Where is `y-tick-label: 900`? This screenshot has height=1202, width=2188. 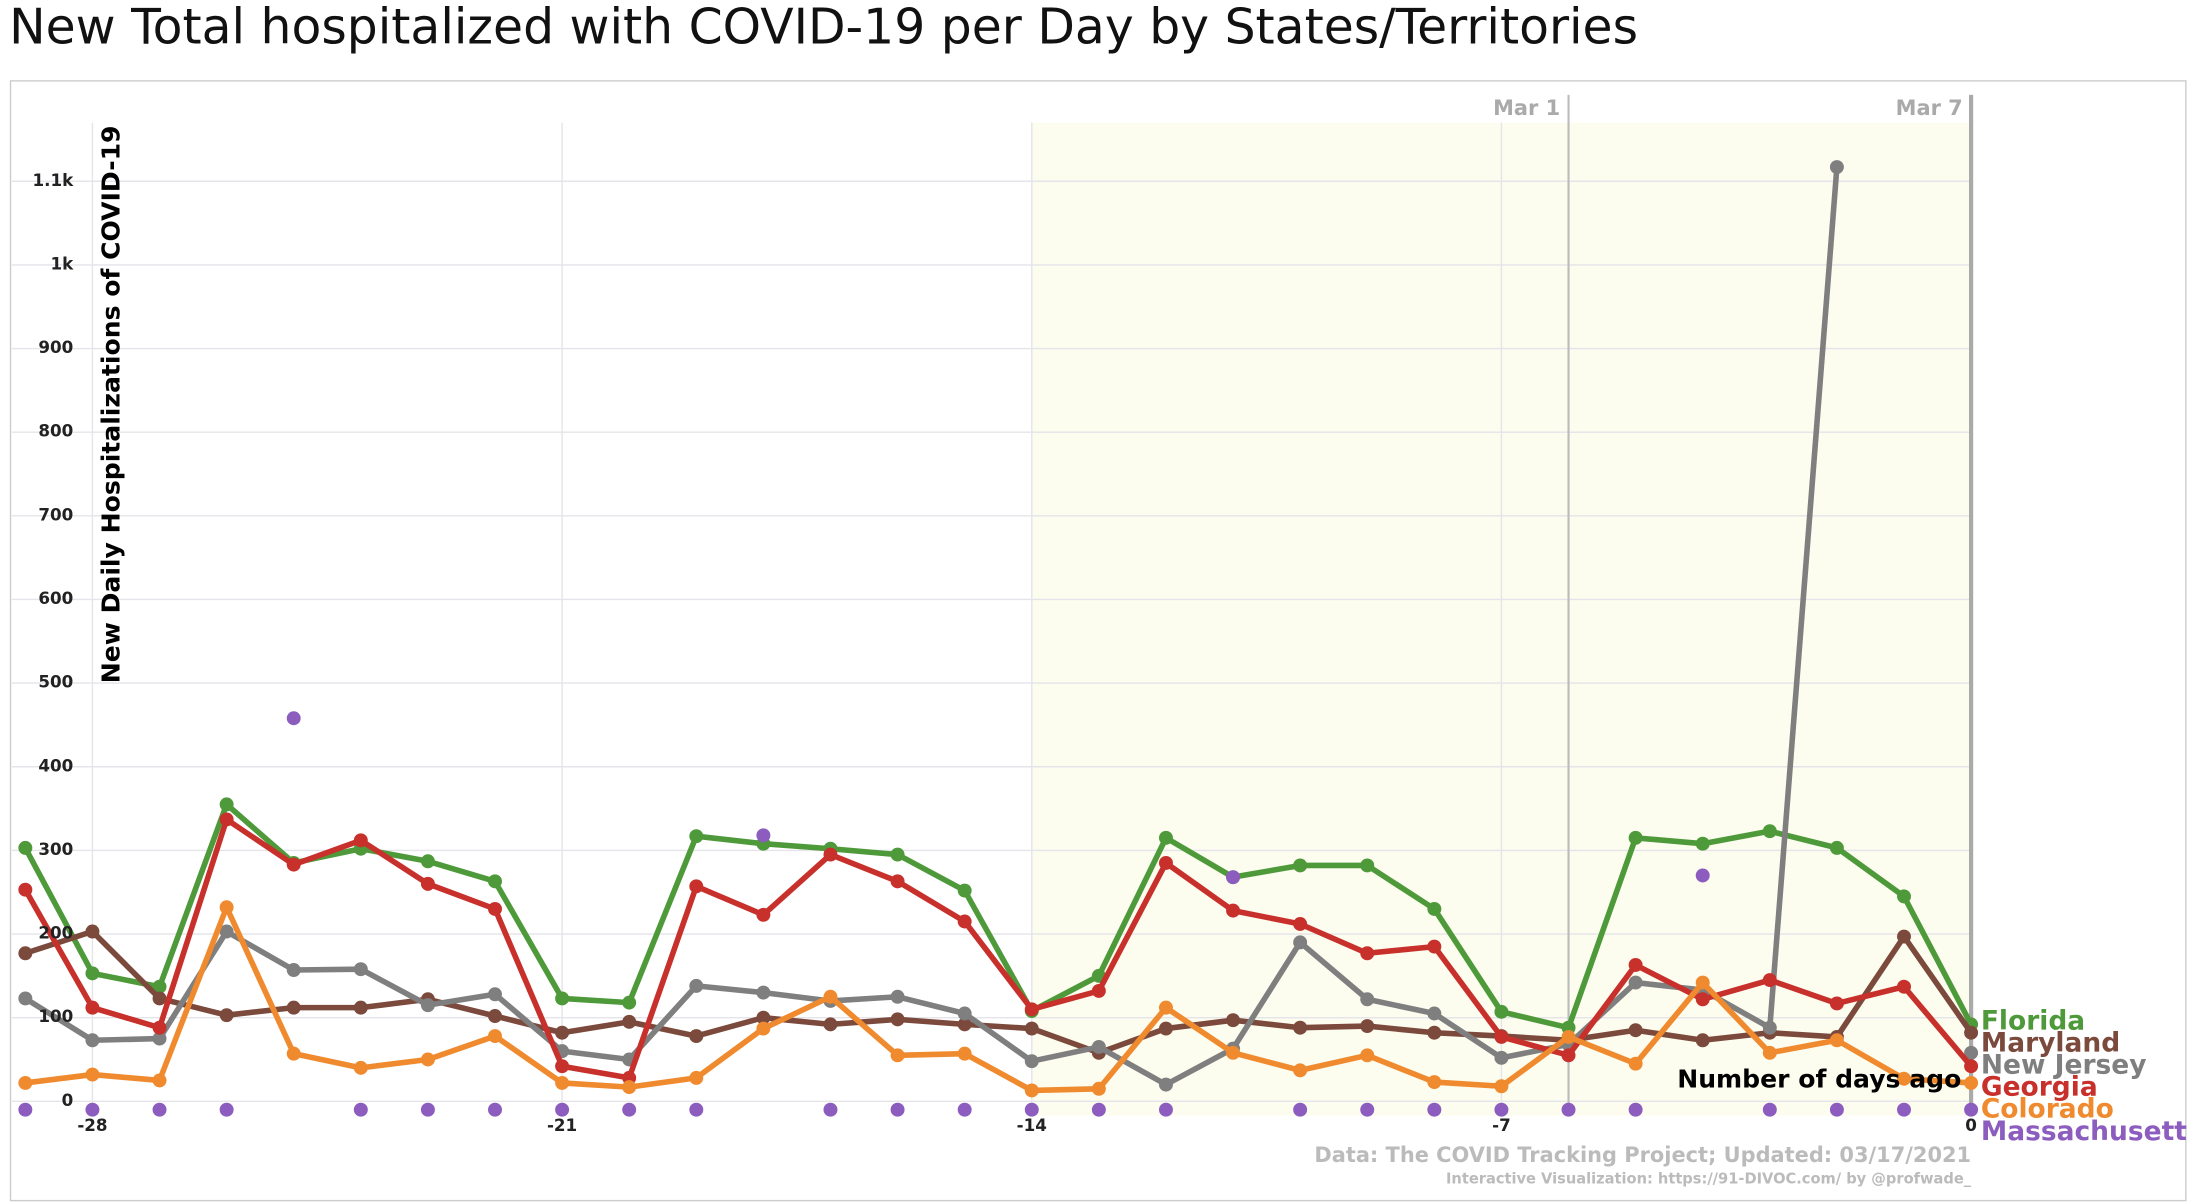
y-tick-label: 900 is located at coordinates (55, 347).